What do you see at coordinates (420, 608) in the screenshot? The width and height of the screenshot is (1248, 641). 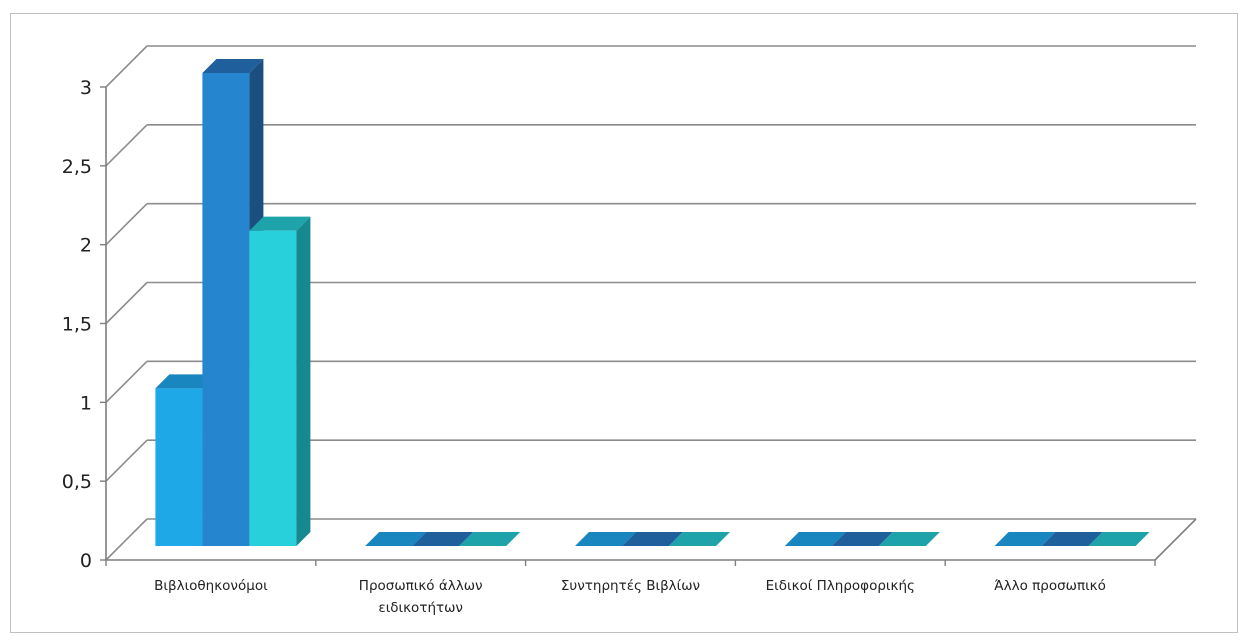 I see `x-category-label: ειδικοτήτων` at bounding box center [420, 608].